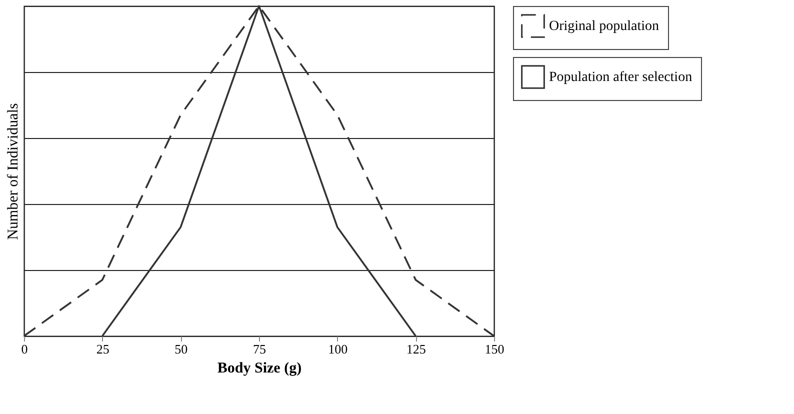 This screenshot has width=794, height=414. Describe the element at coordinates (604, 26) in the screenshot. I see `legend-label: Original population` at that location.